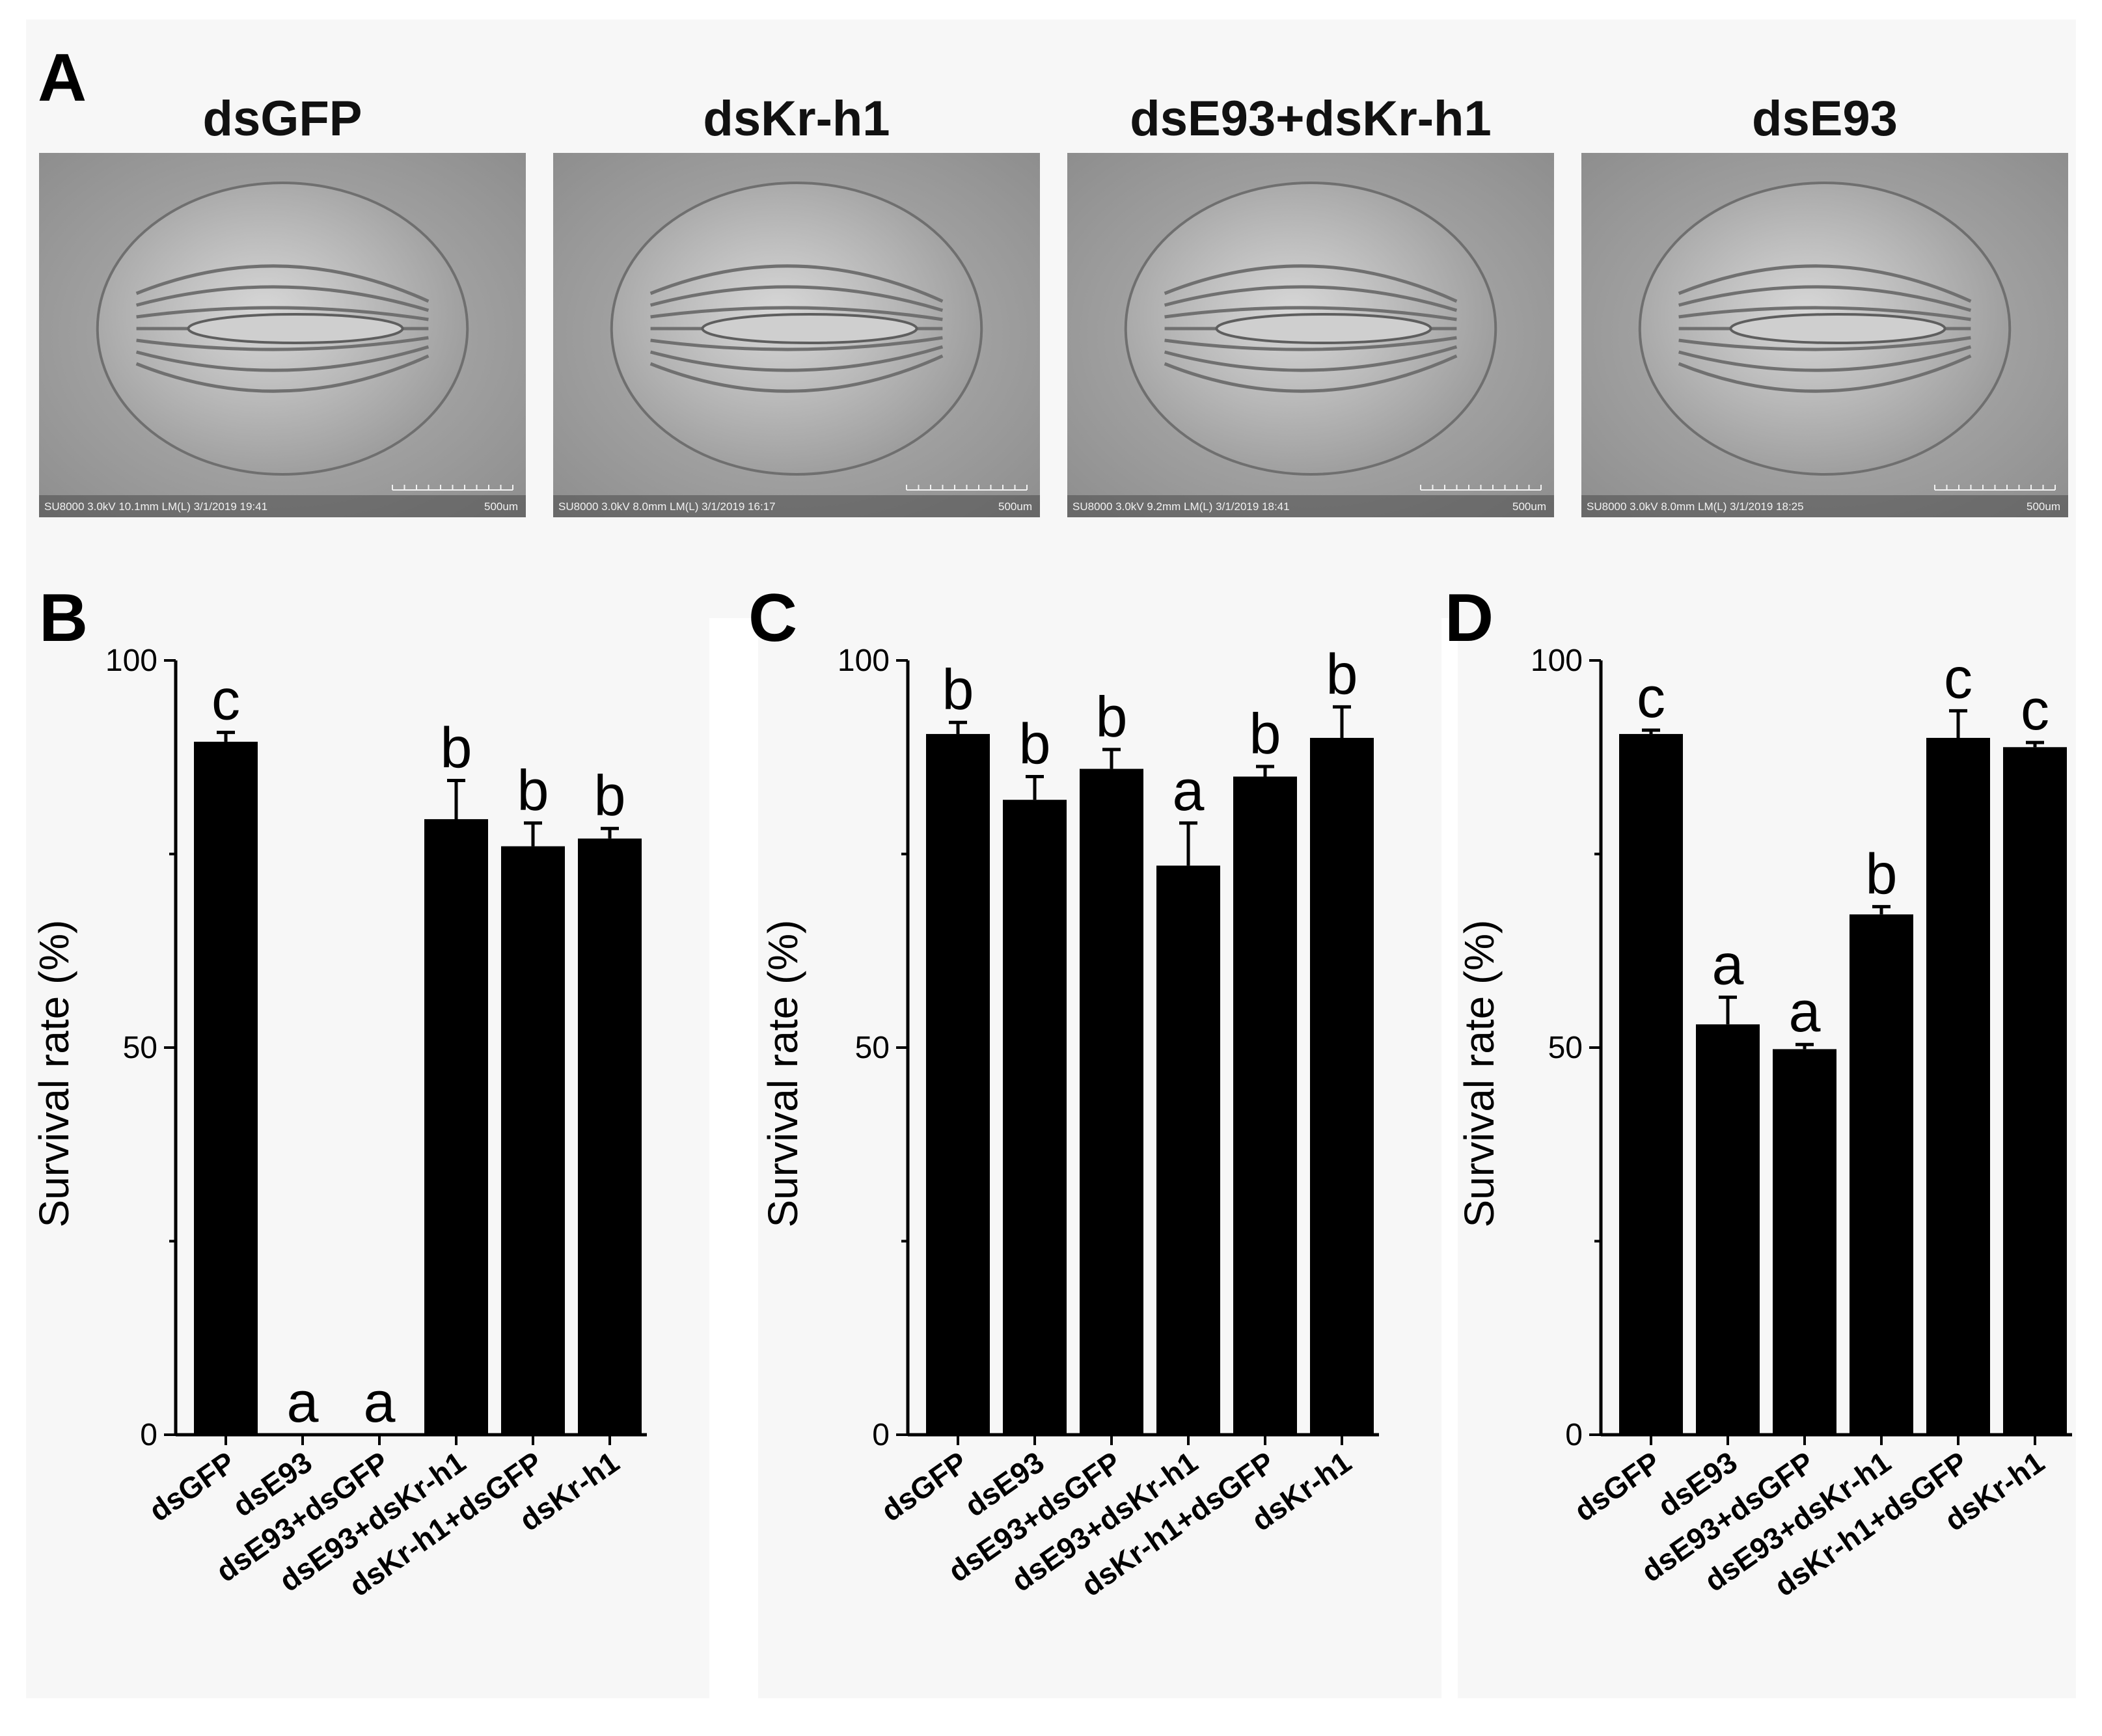 Image resolution: width=2102 pixels, height=1736 pixels. I want to click on sem-caption: SU8000 3.0kV 9.2mm LM(L) 3/1/2019 18:41, so click(1181, 507).